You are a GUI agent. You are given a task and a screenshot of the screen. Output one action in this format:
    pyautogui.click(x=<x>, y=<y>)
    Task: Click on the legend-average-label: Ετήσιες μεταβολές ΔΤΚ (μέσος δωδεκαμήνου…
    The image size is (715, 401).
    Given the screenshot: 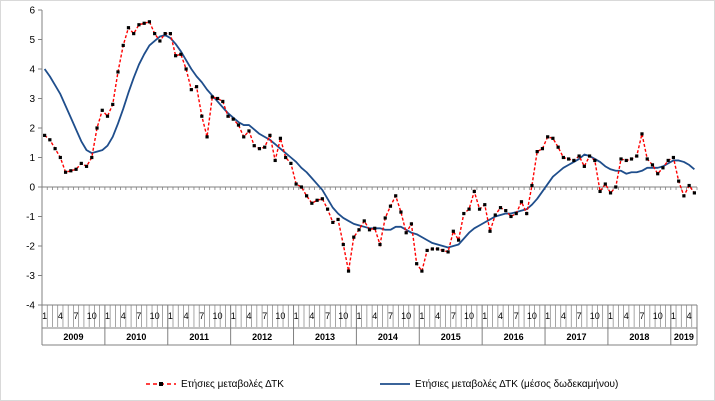 What is the action you would take?
    pyautogui.click(x=516, y=384)
    